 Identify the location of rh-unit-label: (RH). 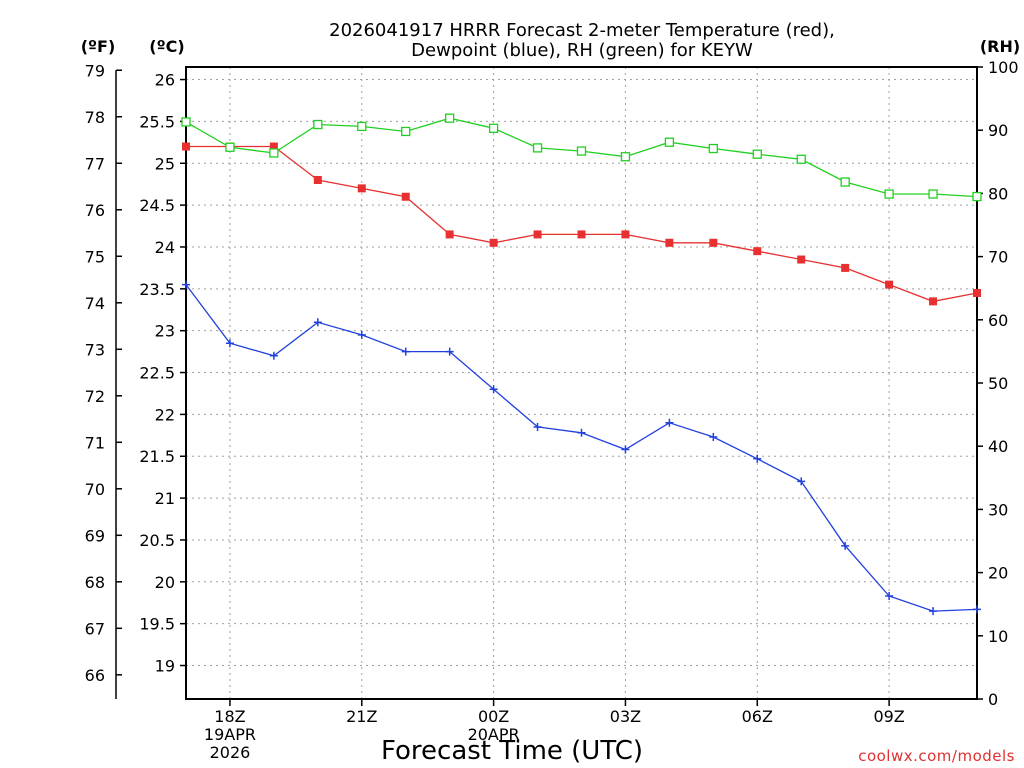
(1000, 46).